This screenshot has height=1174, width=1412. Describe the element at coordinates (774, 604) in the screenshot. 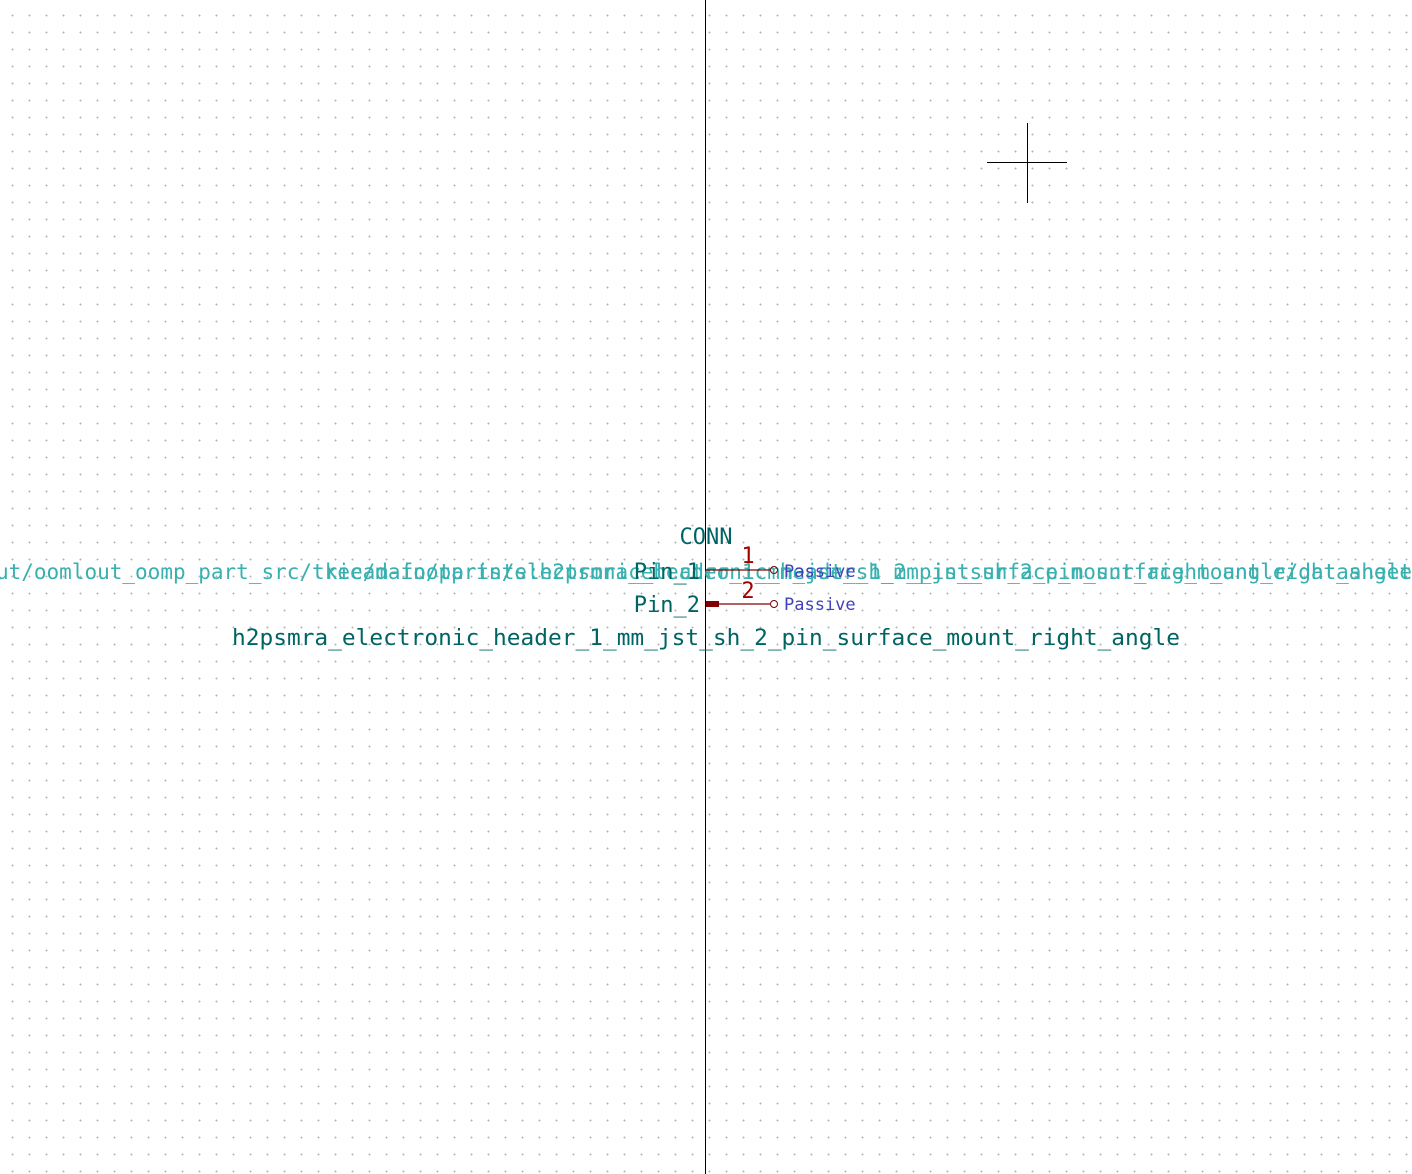

I see `pin-2-connection-point` at that location.